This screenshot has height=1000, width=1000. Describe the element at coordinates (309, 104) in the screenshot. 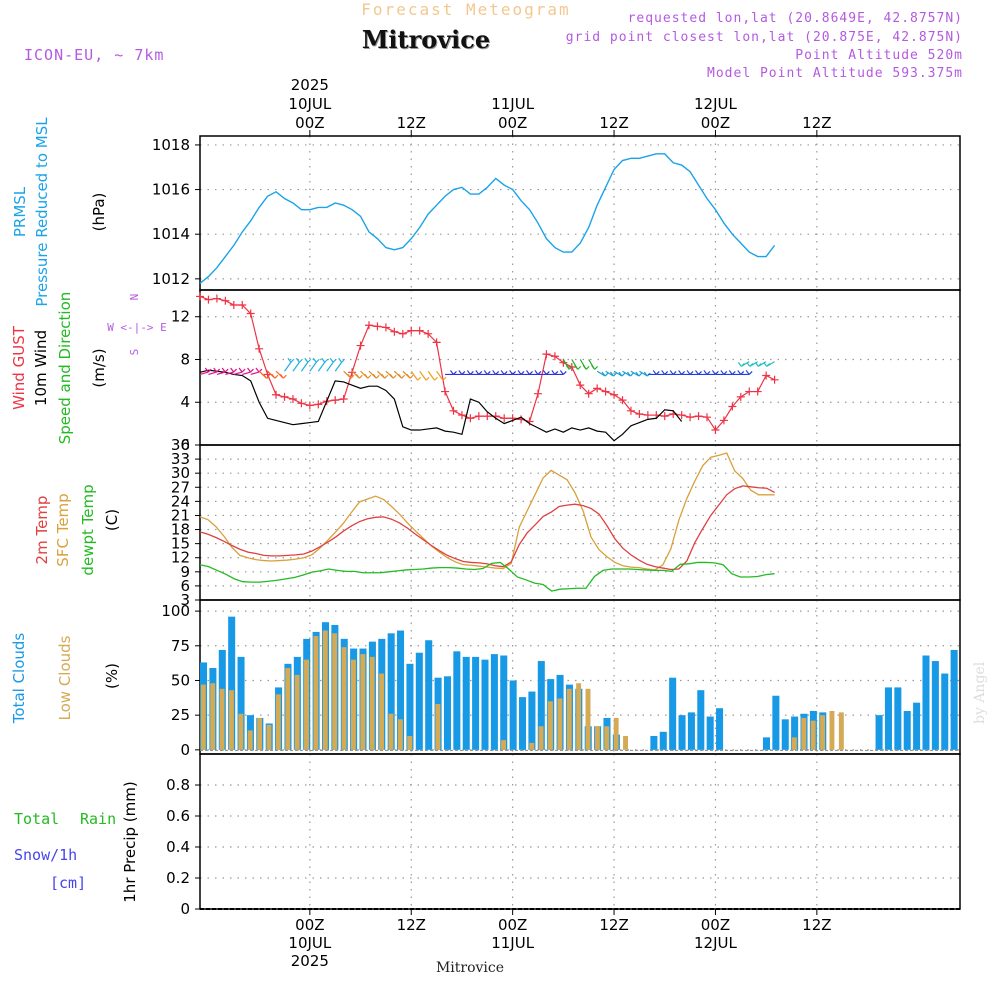

I see `time-label-top: 10JUL` at that location.